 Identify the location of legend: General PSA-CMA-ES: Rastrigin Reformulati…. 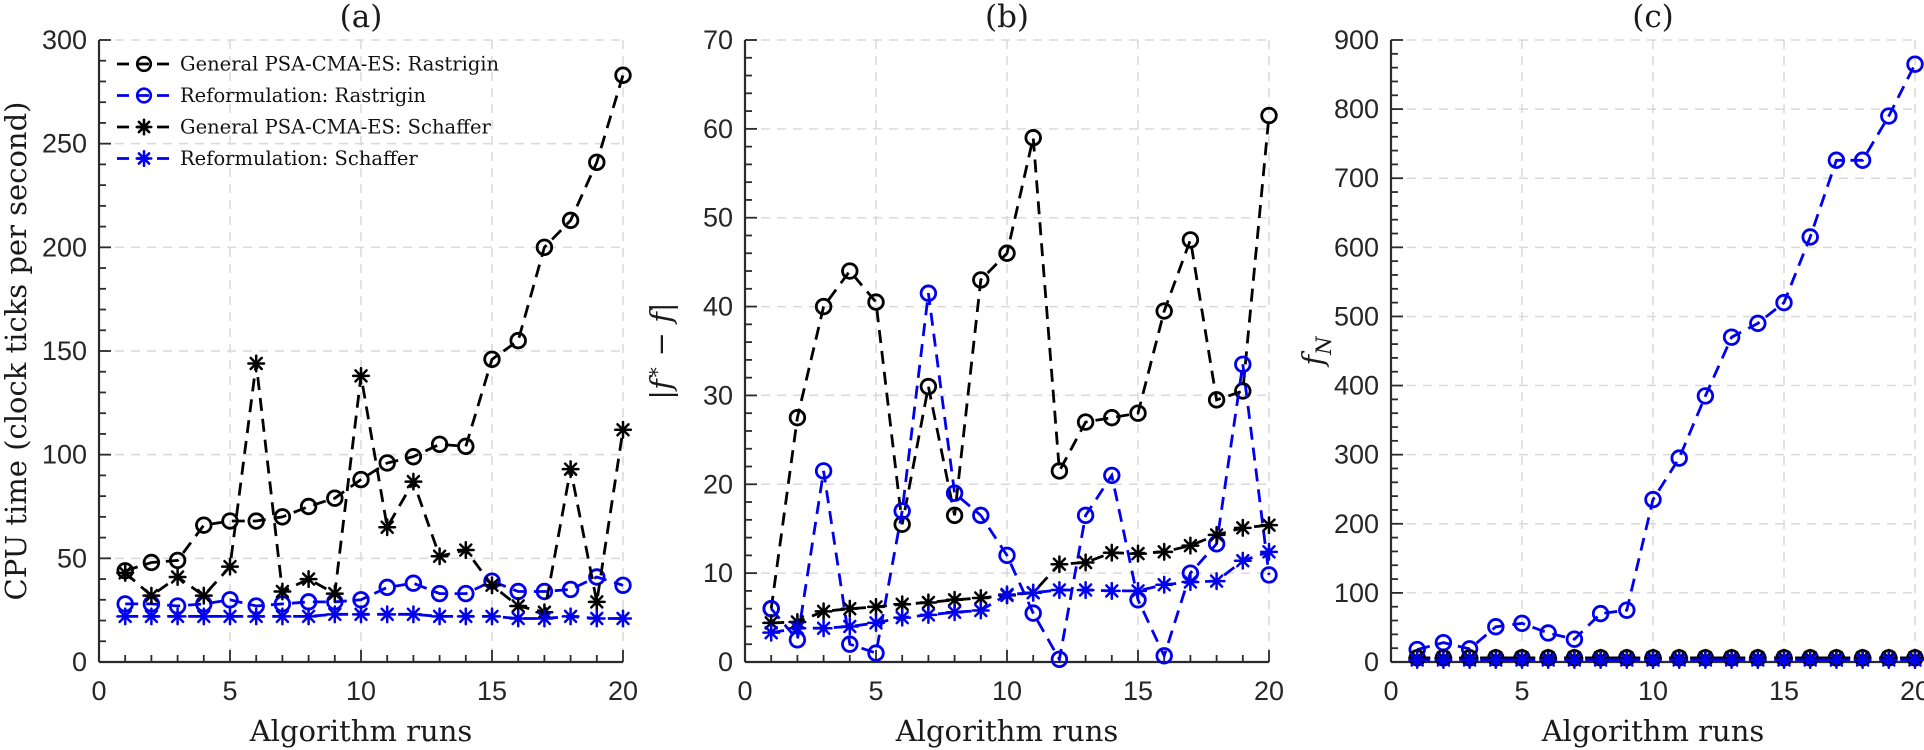
(308, 111).